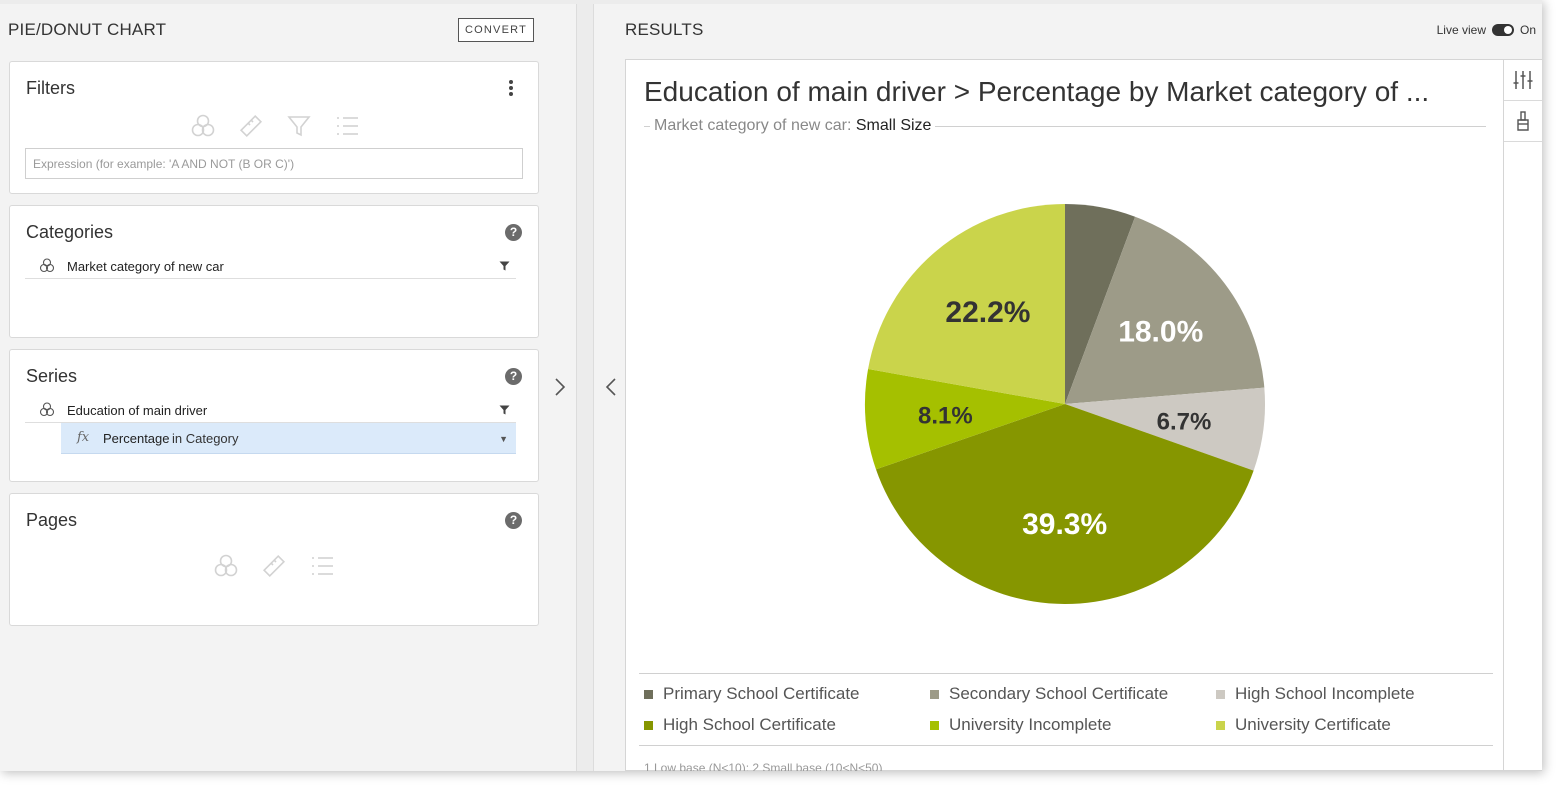 This screenshot has width=1556, height=785. I want to click on chart-tools-sidebar, so click(1523, 415).